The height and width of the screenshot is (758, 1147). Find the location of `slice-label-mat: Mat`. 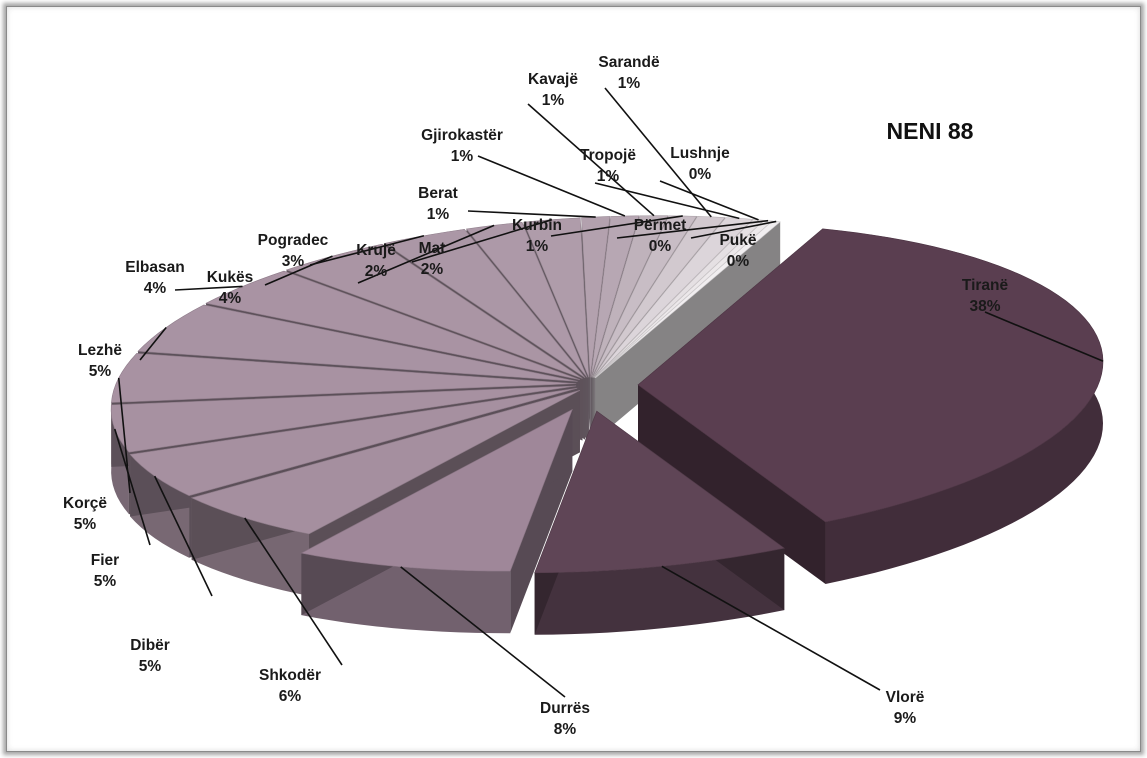

slice-label-mat: Mat is located at coordinates (432, 248).